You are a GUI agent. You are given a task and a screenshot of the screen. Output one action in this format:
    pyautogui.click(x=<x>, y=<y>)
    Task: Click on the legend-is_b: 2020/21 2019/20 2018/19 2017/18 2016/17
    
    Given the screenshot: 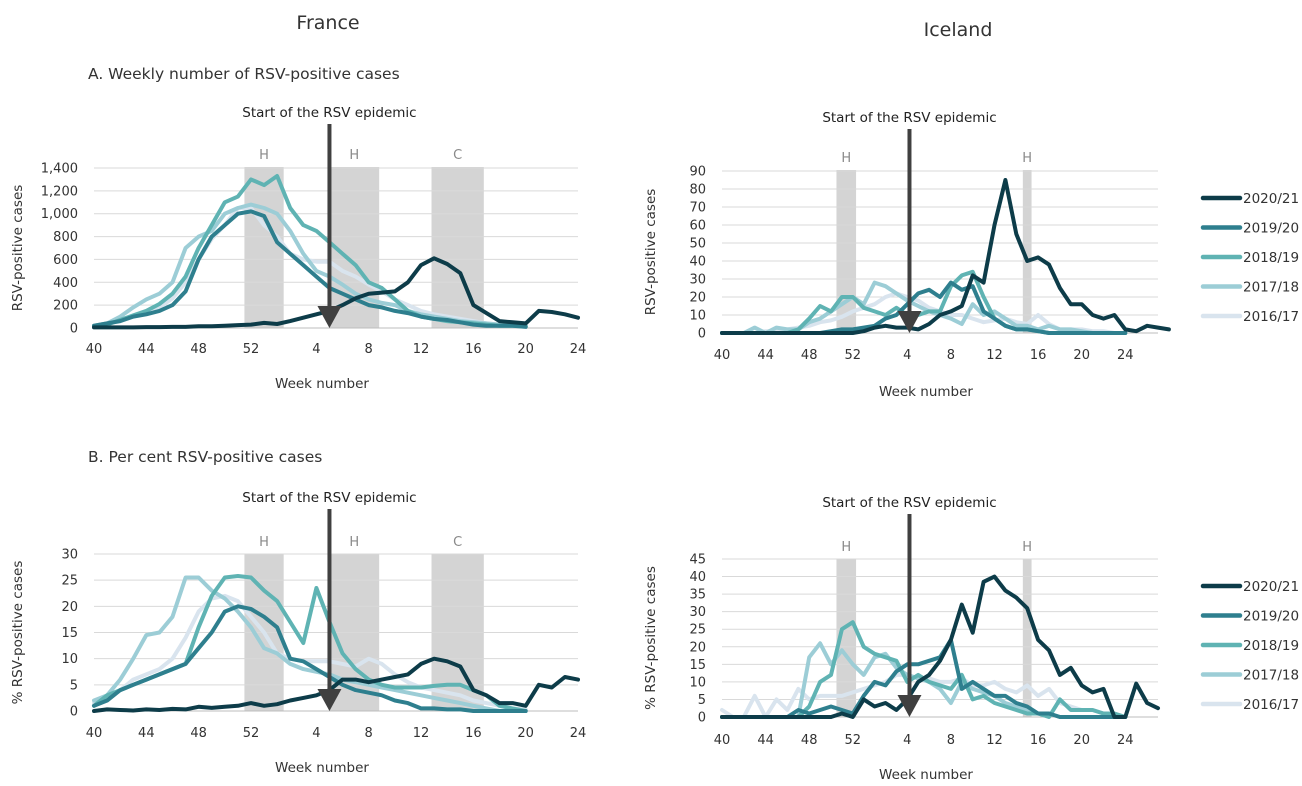 What is the action you would take?
    pyautogui.click(x=1249, y=646)
    